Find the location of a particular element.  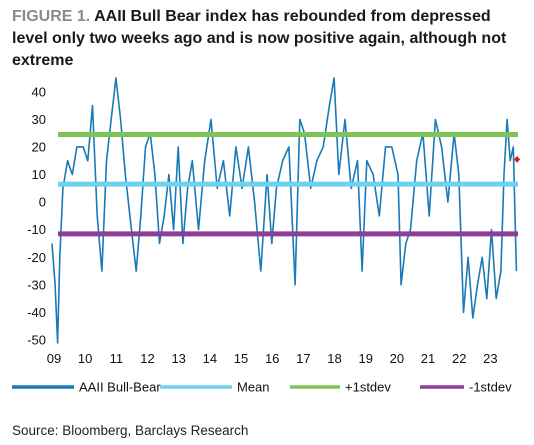

latest-value-marker is located at coordinates (517, 159).